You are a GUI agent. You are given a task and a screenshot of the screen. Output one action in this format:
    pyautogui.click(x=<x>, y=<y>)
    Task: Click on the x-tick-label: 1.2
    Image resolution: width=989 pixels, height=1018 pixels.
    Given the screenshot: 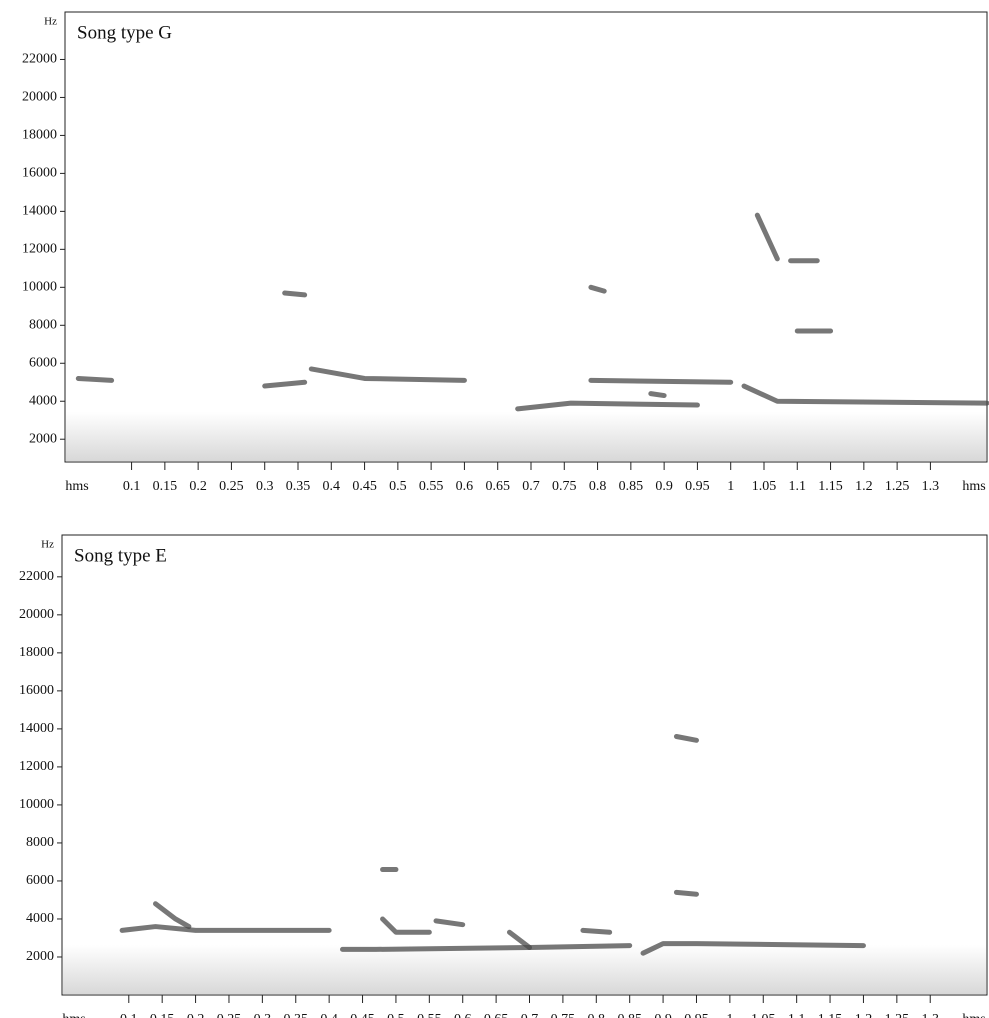 What is the action you would take?
    pyautogui.click(x=864, y=486)
    